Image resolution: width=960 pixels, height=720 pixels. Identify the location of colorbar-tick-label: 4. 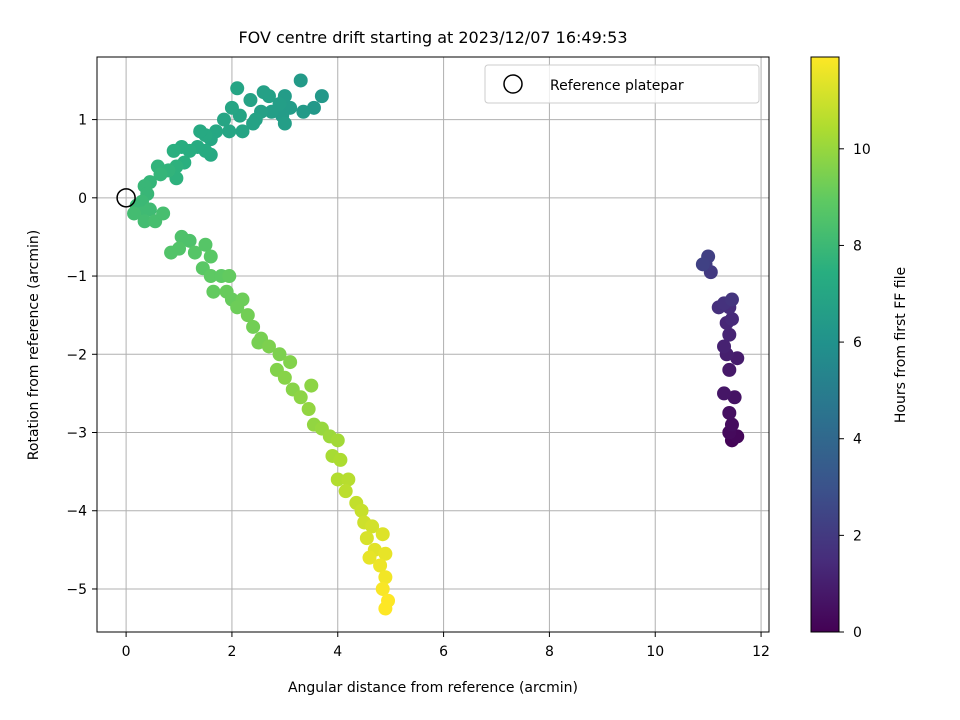
(857, 440).